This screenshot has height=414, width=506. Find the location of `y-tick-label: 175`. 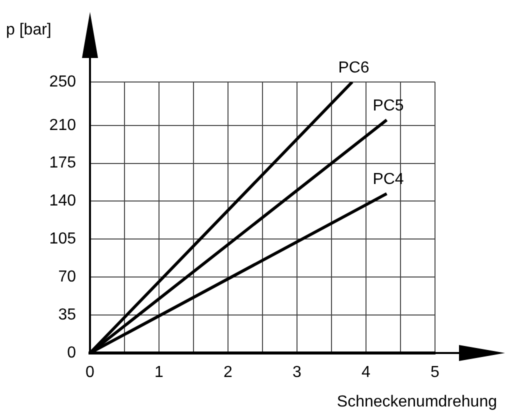

y-tick-label: 175 is located at coordinates (62, 163).